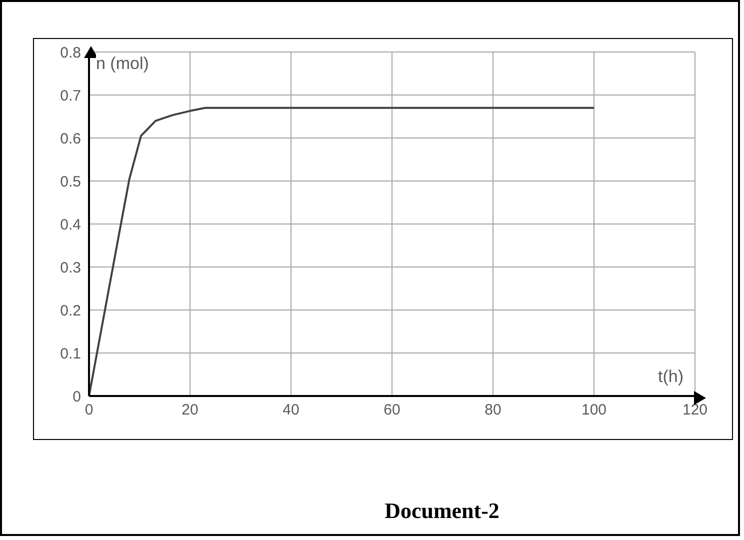  I want to click on text: Document-2, so click(442, 511).